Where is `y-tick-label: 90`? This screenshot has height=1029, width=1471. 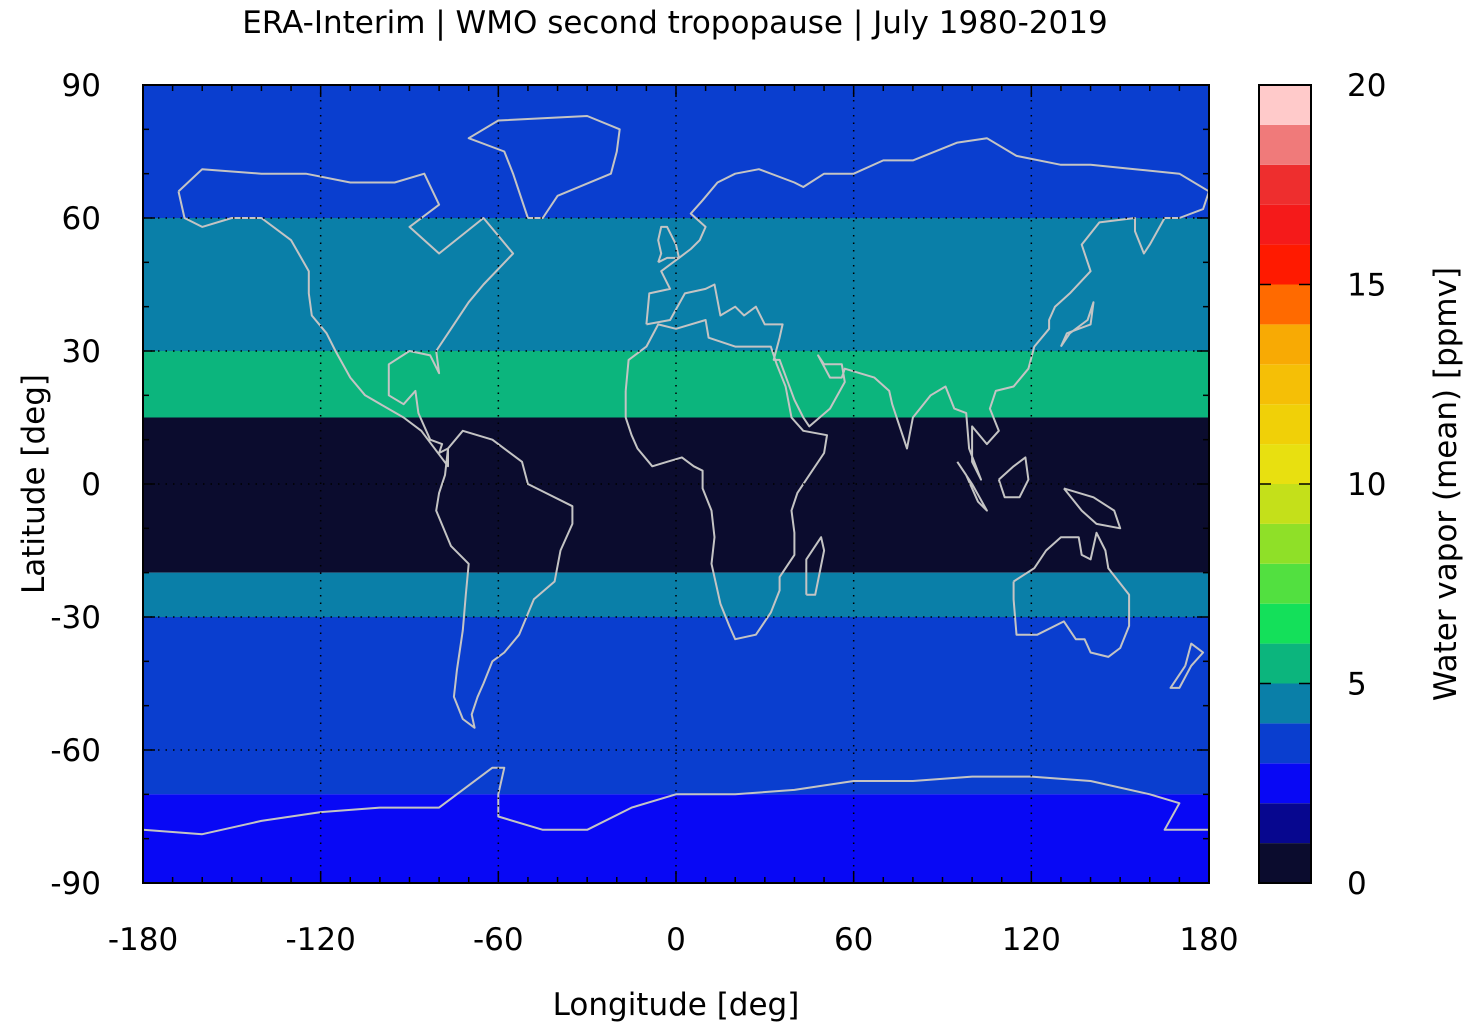 y-tick-label: 90 is located at coordinates (81, 86).